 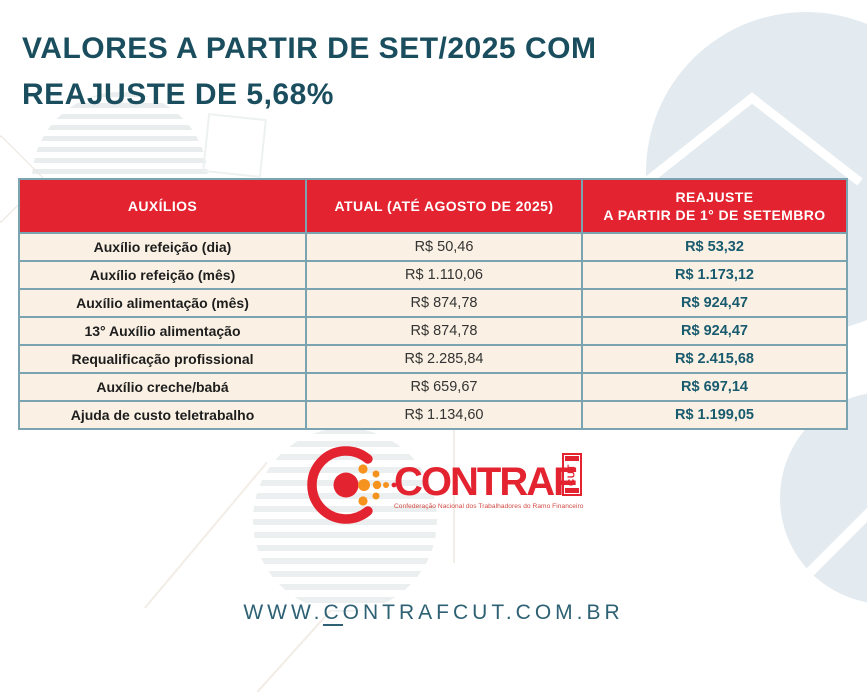 What do you see at coordinates (333, 613) in the screenshot?
I see `url-underlined-letter: C` at bounding box center [333, 613].